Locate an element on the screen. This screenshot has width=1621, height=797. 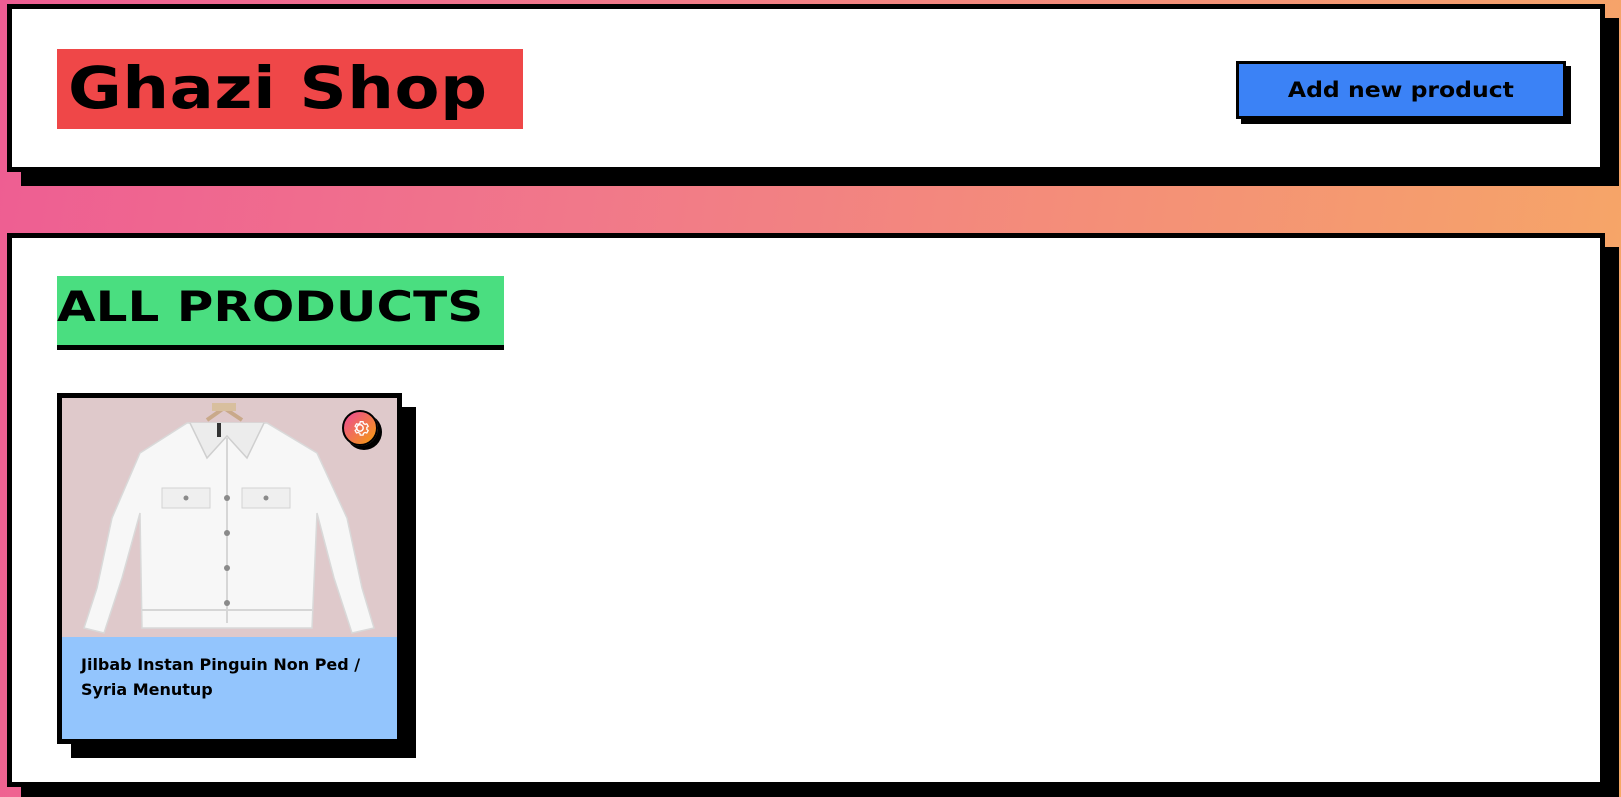
product-image is located at coordinates (229, 517).